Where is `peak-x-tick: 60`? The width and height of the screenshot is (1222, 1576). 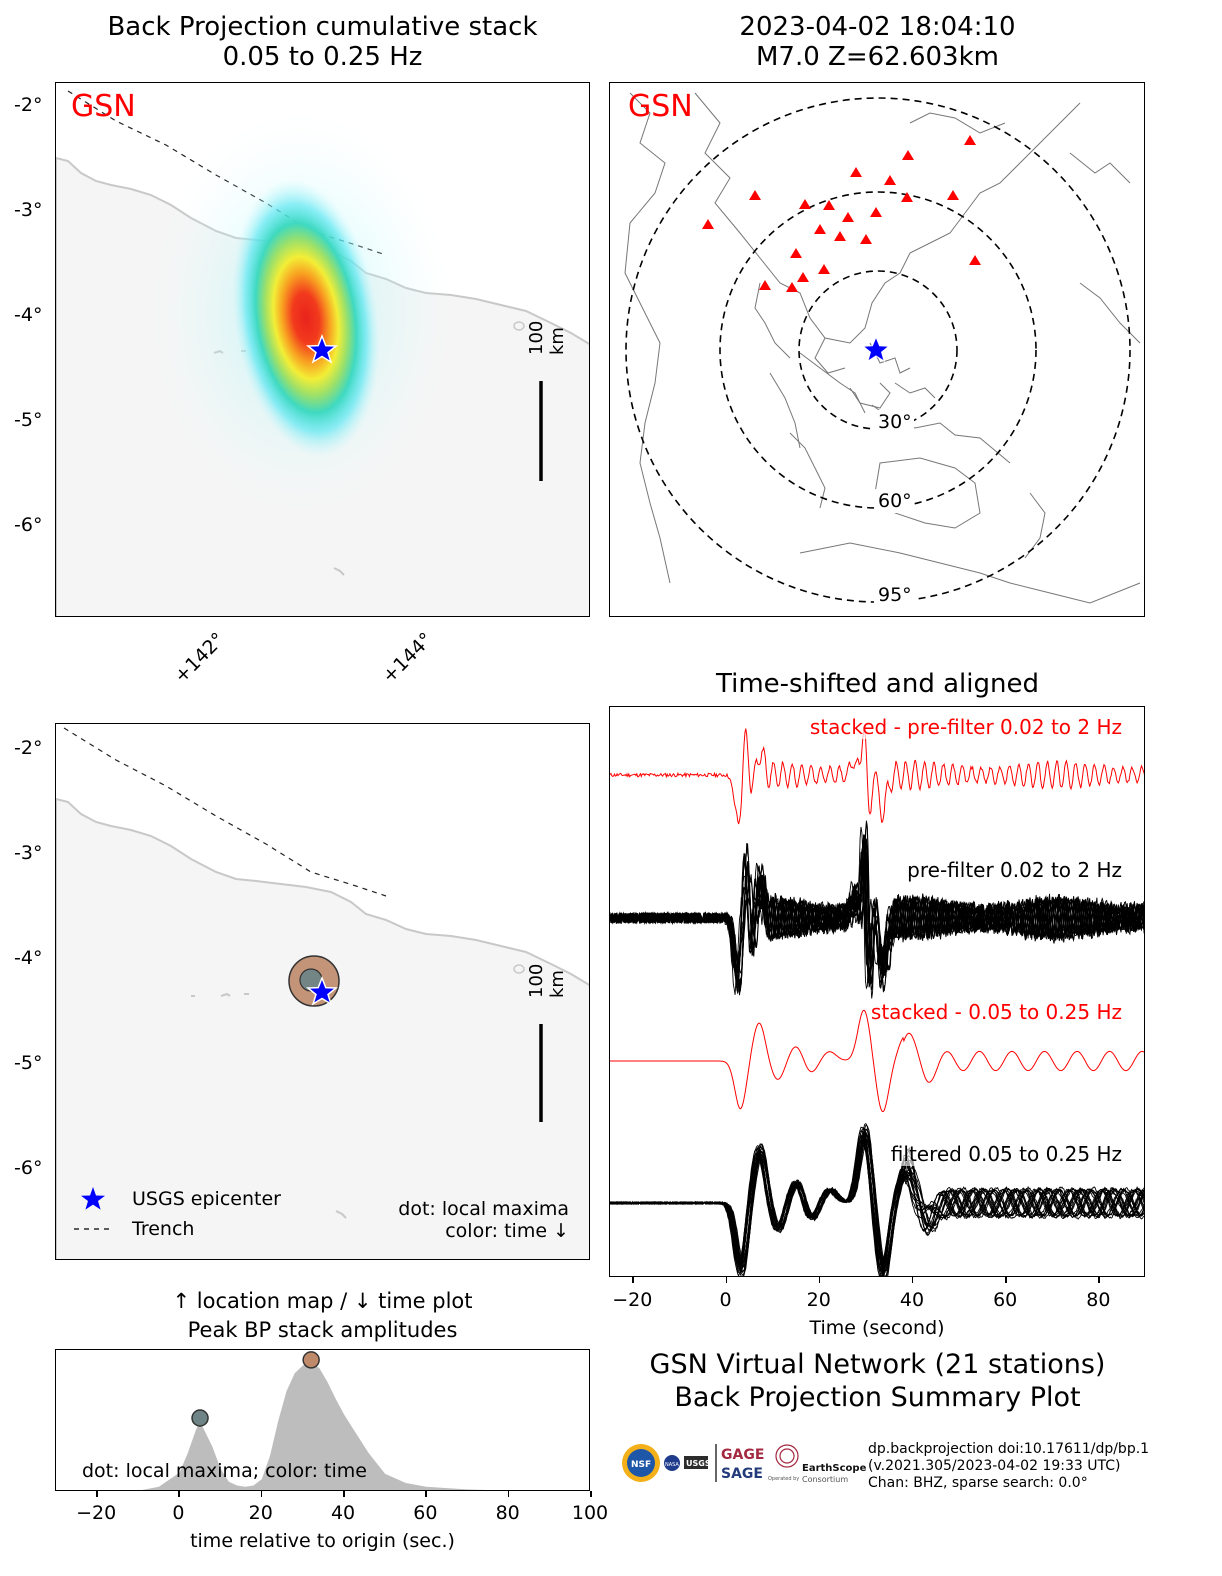
peak-x-tick: 60 is located at coordinates (425, 1513).